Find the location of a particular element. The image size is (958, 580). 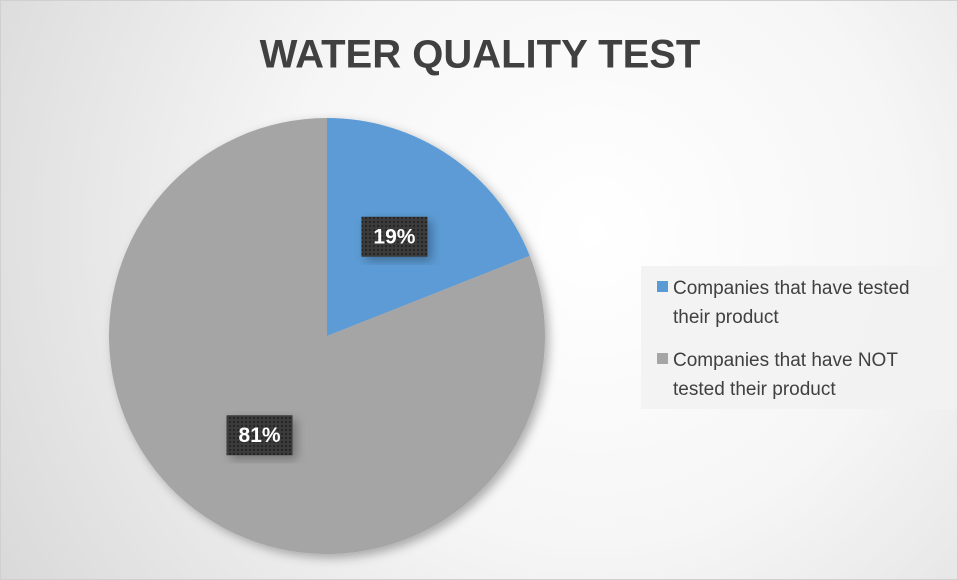

legend-entry: Companies that have tested their product is located at coordinates (803, 303).